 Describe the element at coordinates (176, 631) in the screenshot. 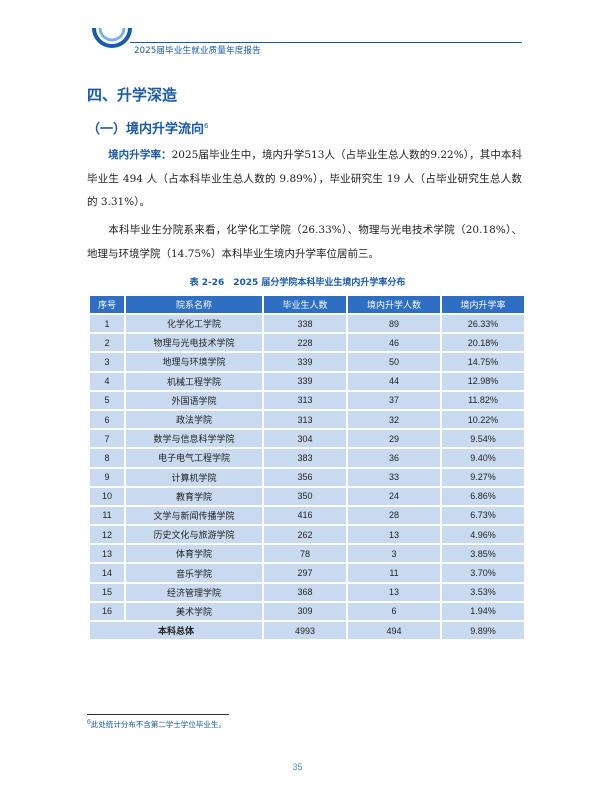

I see `total-label: 本科总体` at that location.